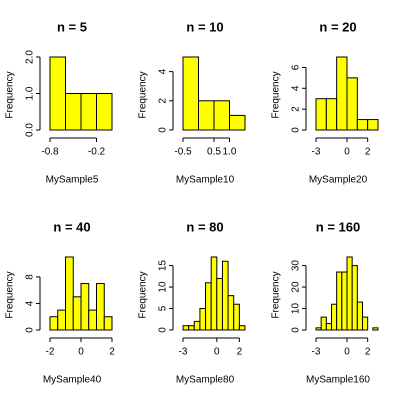 This screenshot has height=400, width=400. What do you see at coordinates (30, 130) in the screenshot?
I see `y-tick-label: 0.0` at bounding box center [30, 130].